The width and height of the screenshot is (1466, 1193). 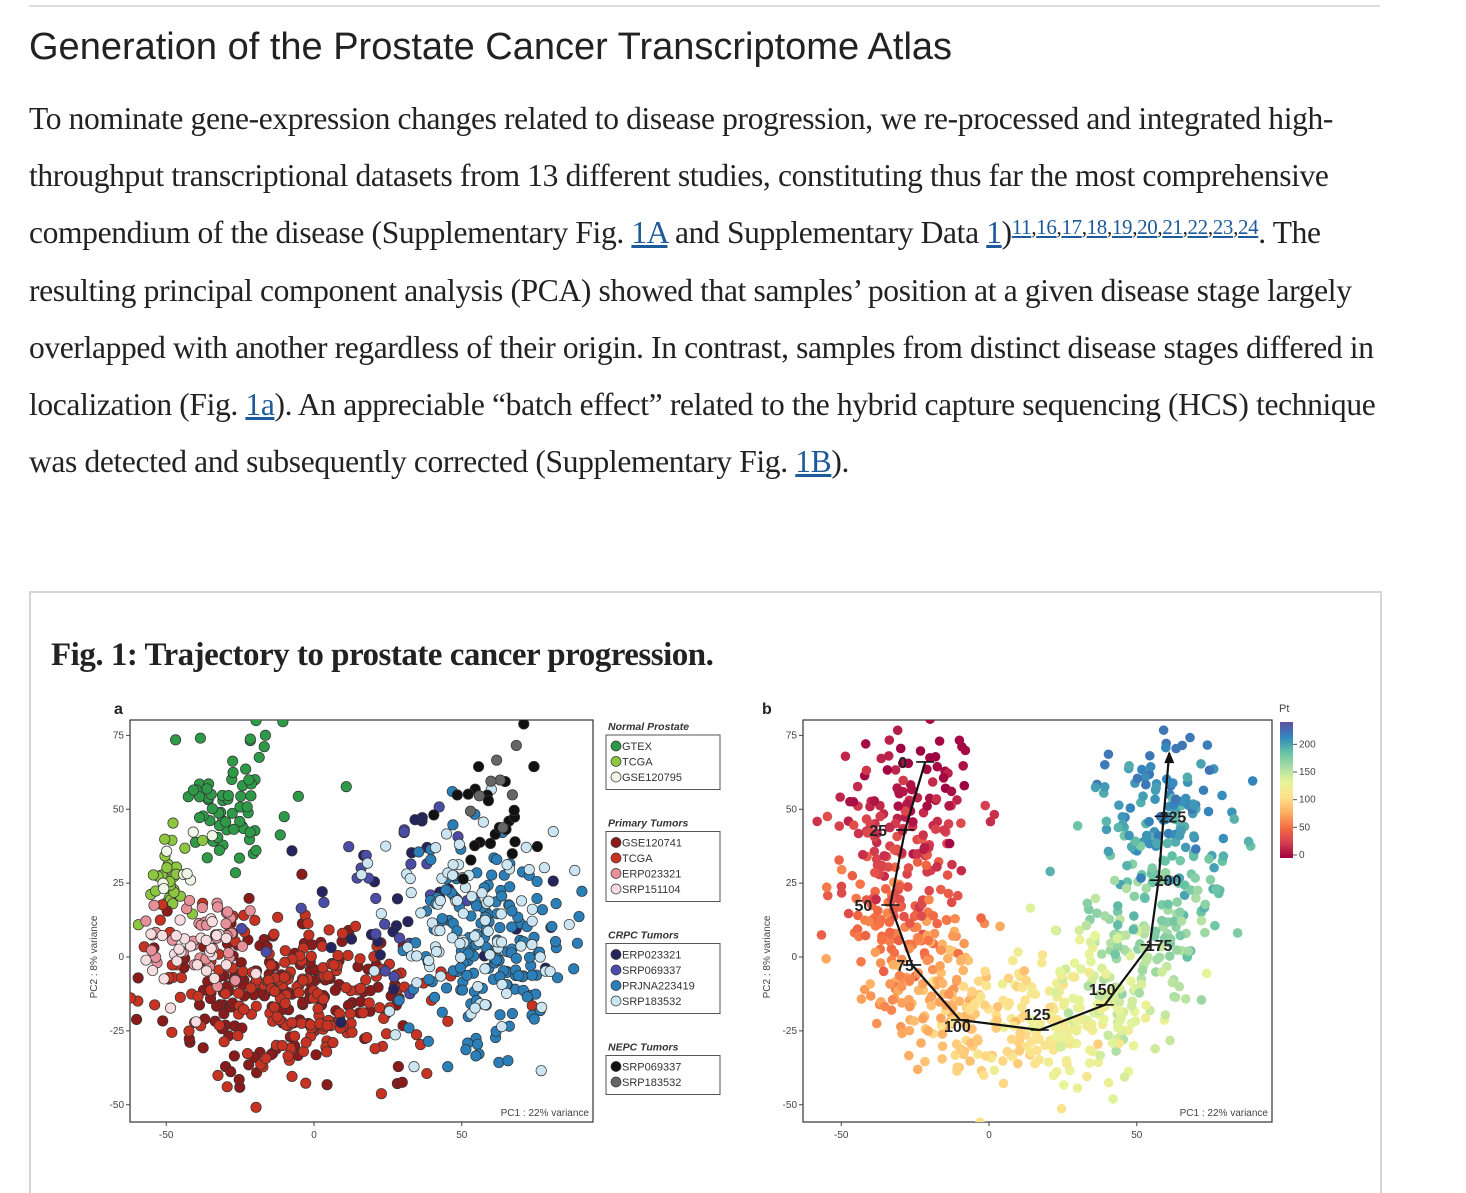 I want to click on reference-link: 17, so click(x=1071, y=227).